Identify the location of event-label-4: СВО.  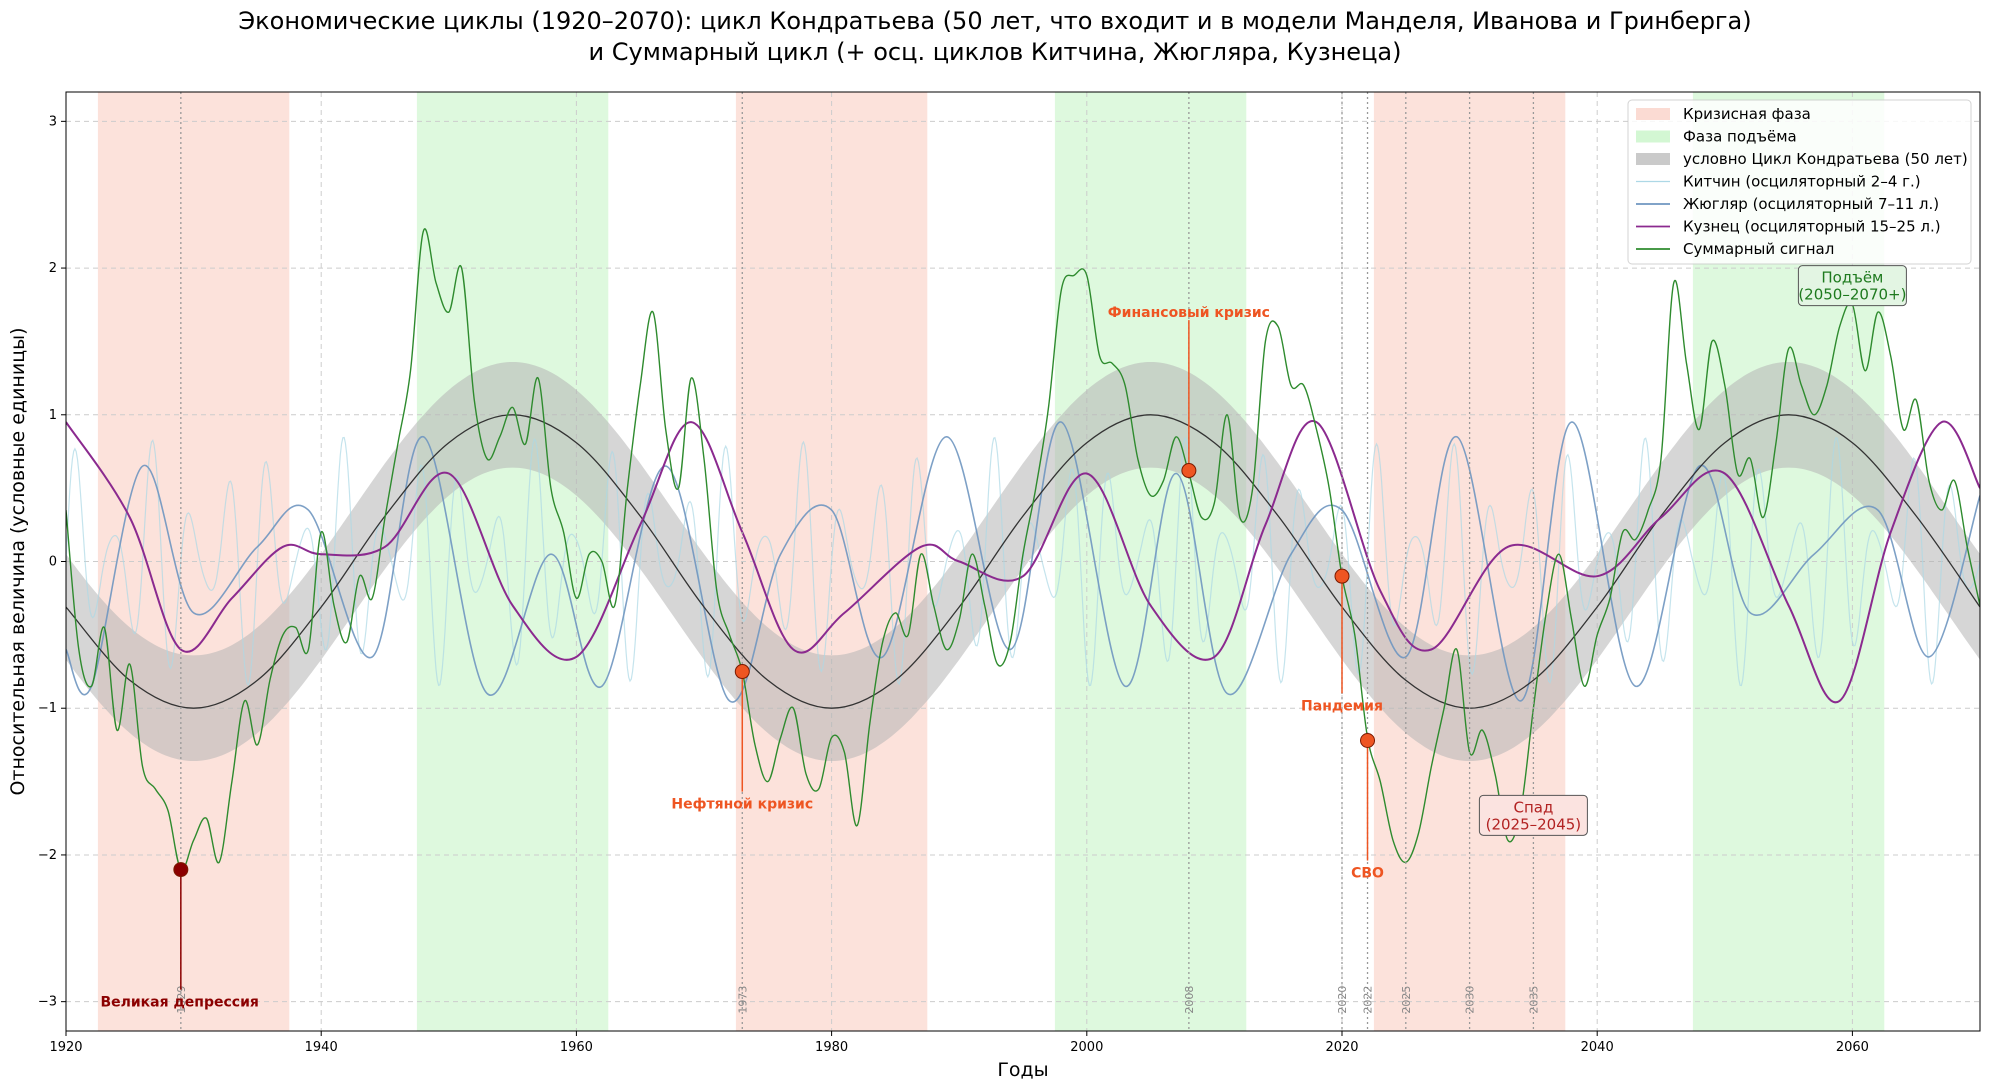
(1367, 874).